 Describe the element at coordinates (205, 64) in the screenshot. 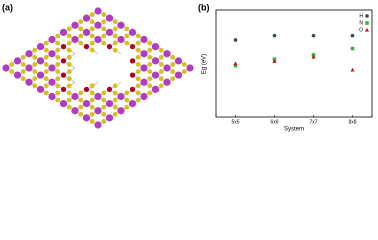

I see `y-axis-label: Eg (eV)` at that location.